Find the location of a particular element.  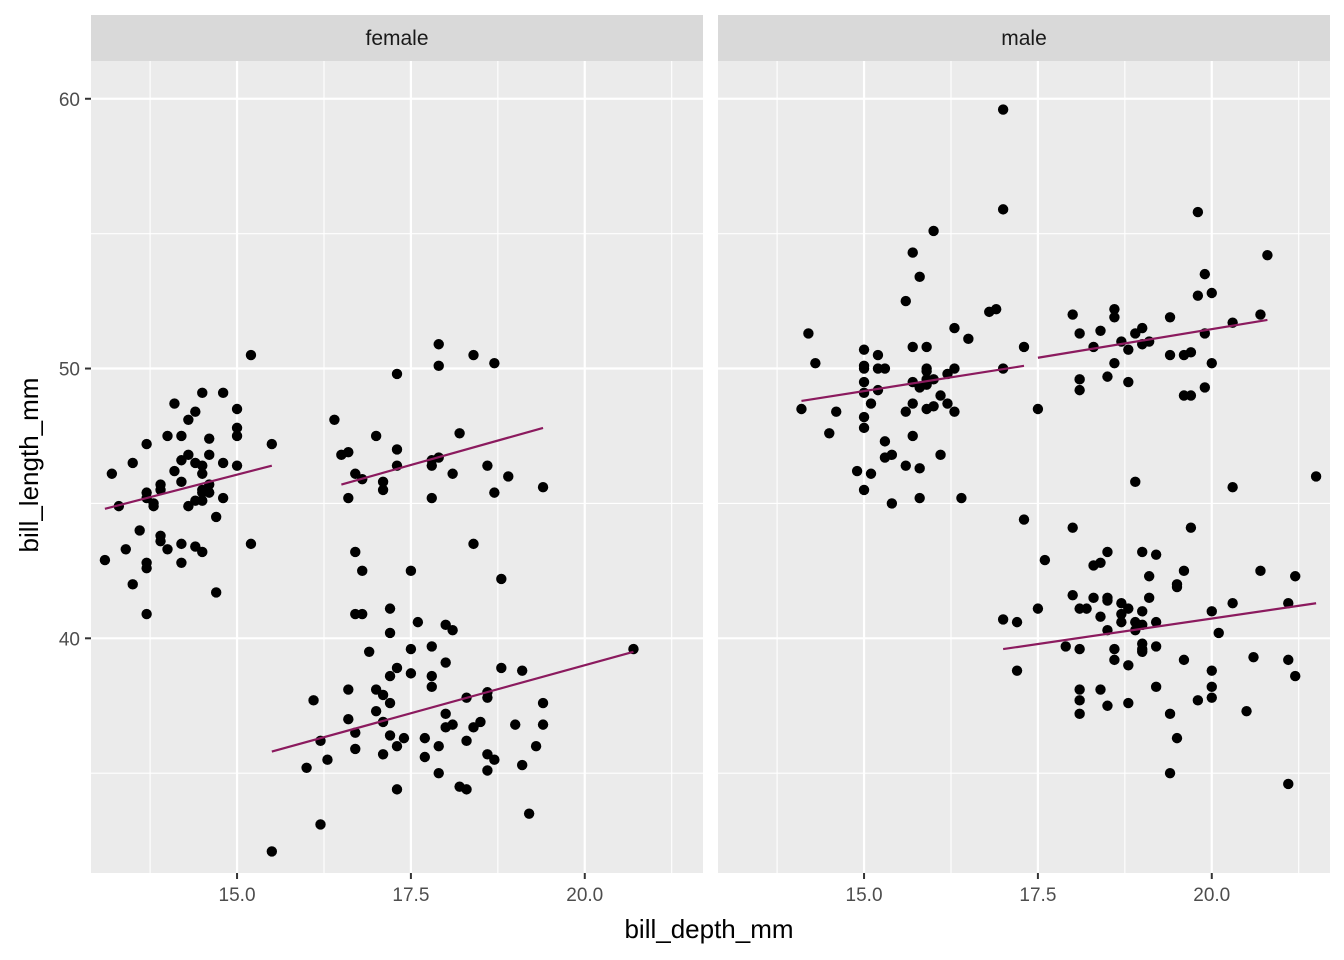

y-tick-label: 60 is located at coordinates (69, 100).